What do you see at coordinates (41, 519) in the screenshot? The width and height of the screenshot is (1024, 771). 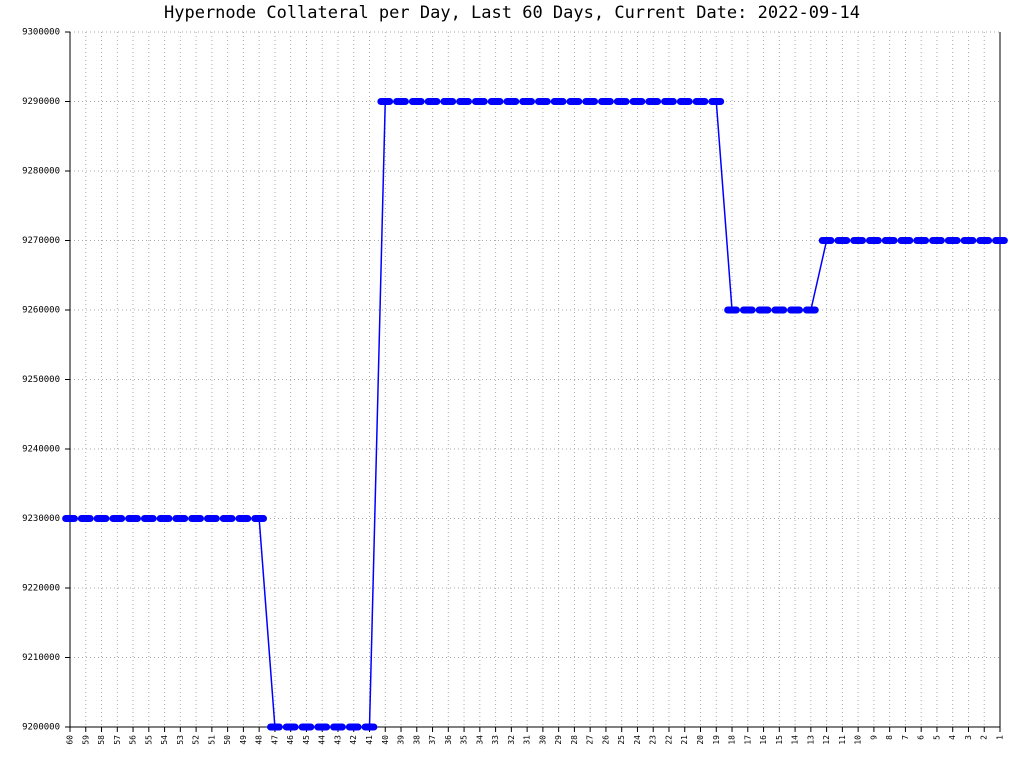 I see `y-tick-label: 9230000` at bounding box center [41, 519].